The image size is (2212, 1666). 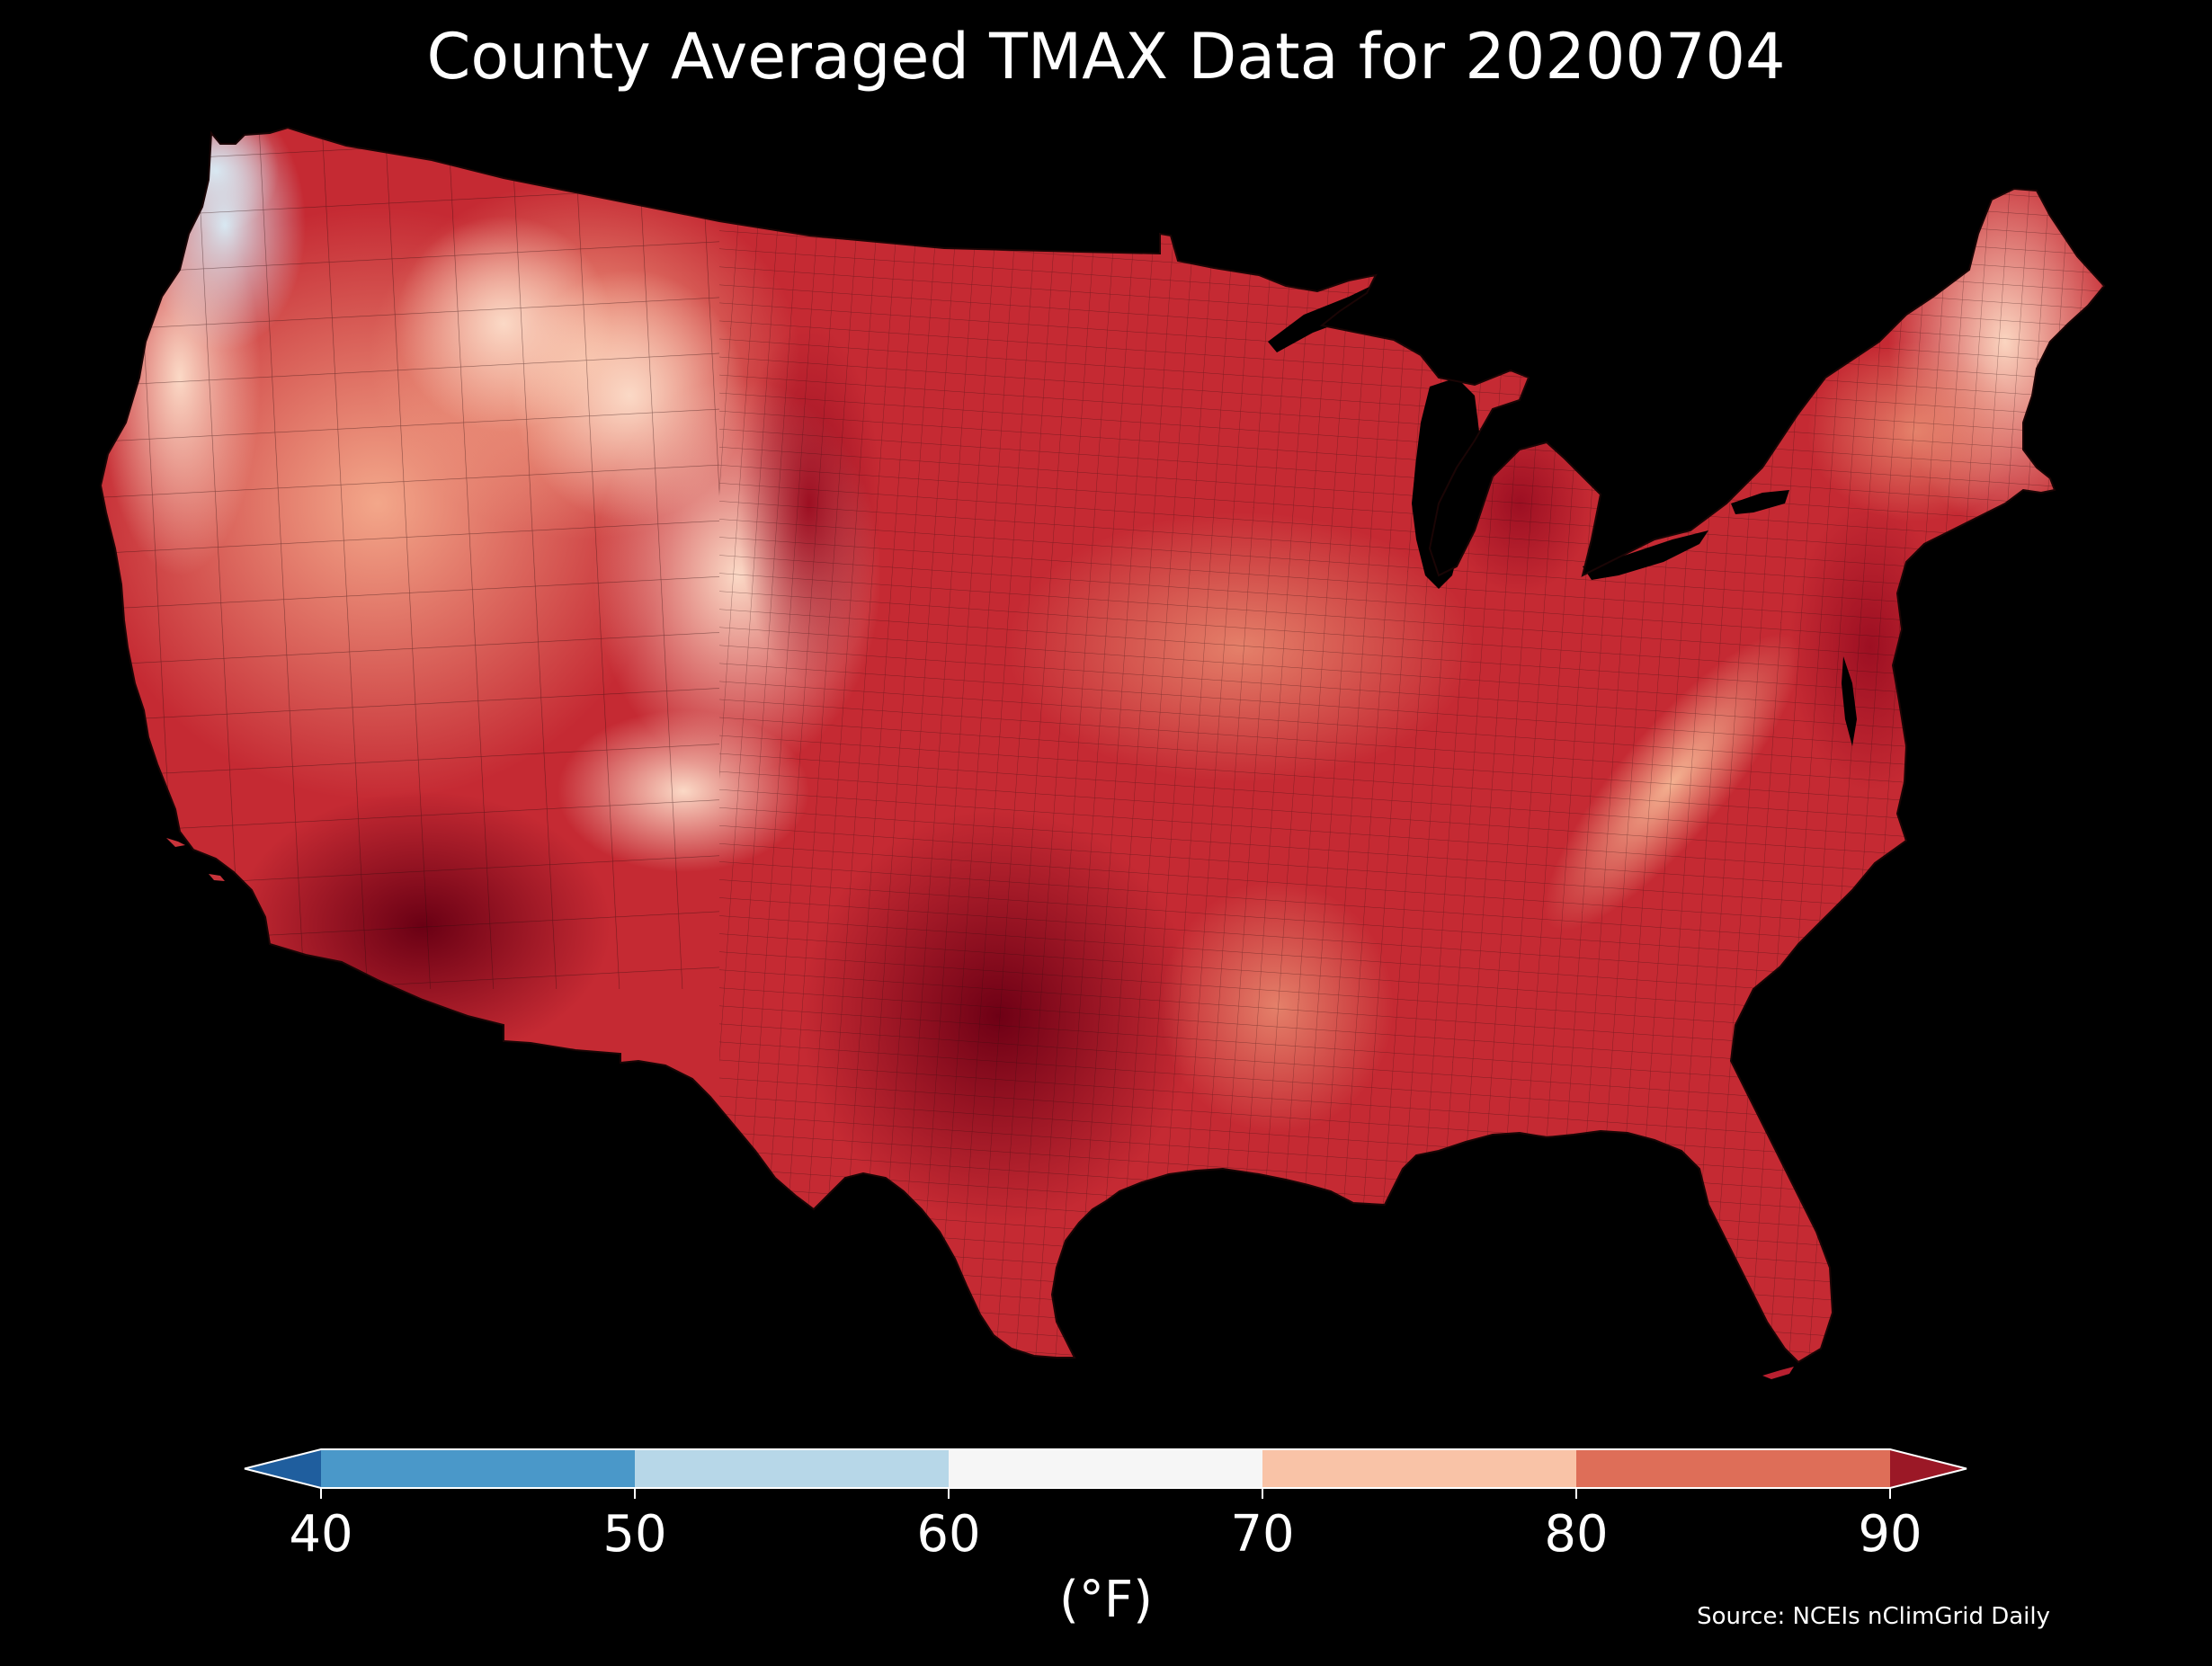 What do you see at coordinates (1873, 1617) in the screenshot?
I see `source-credit: Source: NCEIs nClimGrid Daily` at bounding box center [1873, 1617].